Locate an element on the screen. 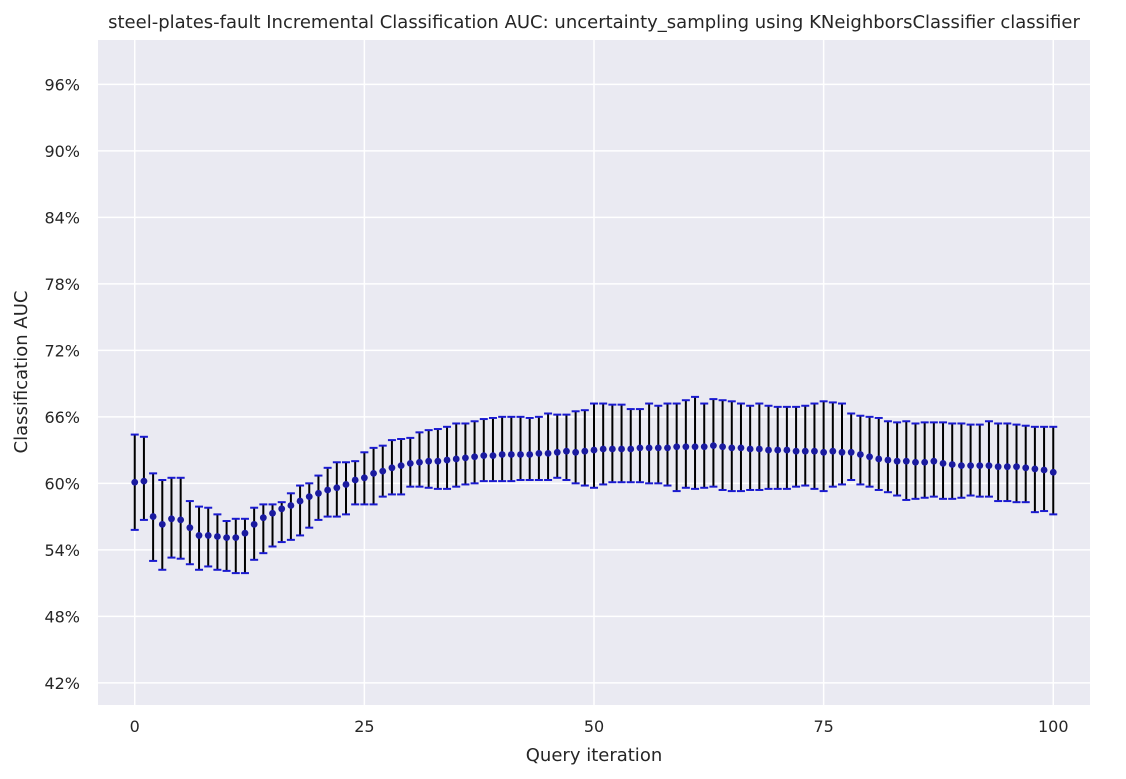 The image size is (1126, 779). y-tick-labels: 42% 48% 54% 60% 66% 72% 78% 84% 90% 96% is located at coordinates (62, 383).